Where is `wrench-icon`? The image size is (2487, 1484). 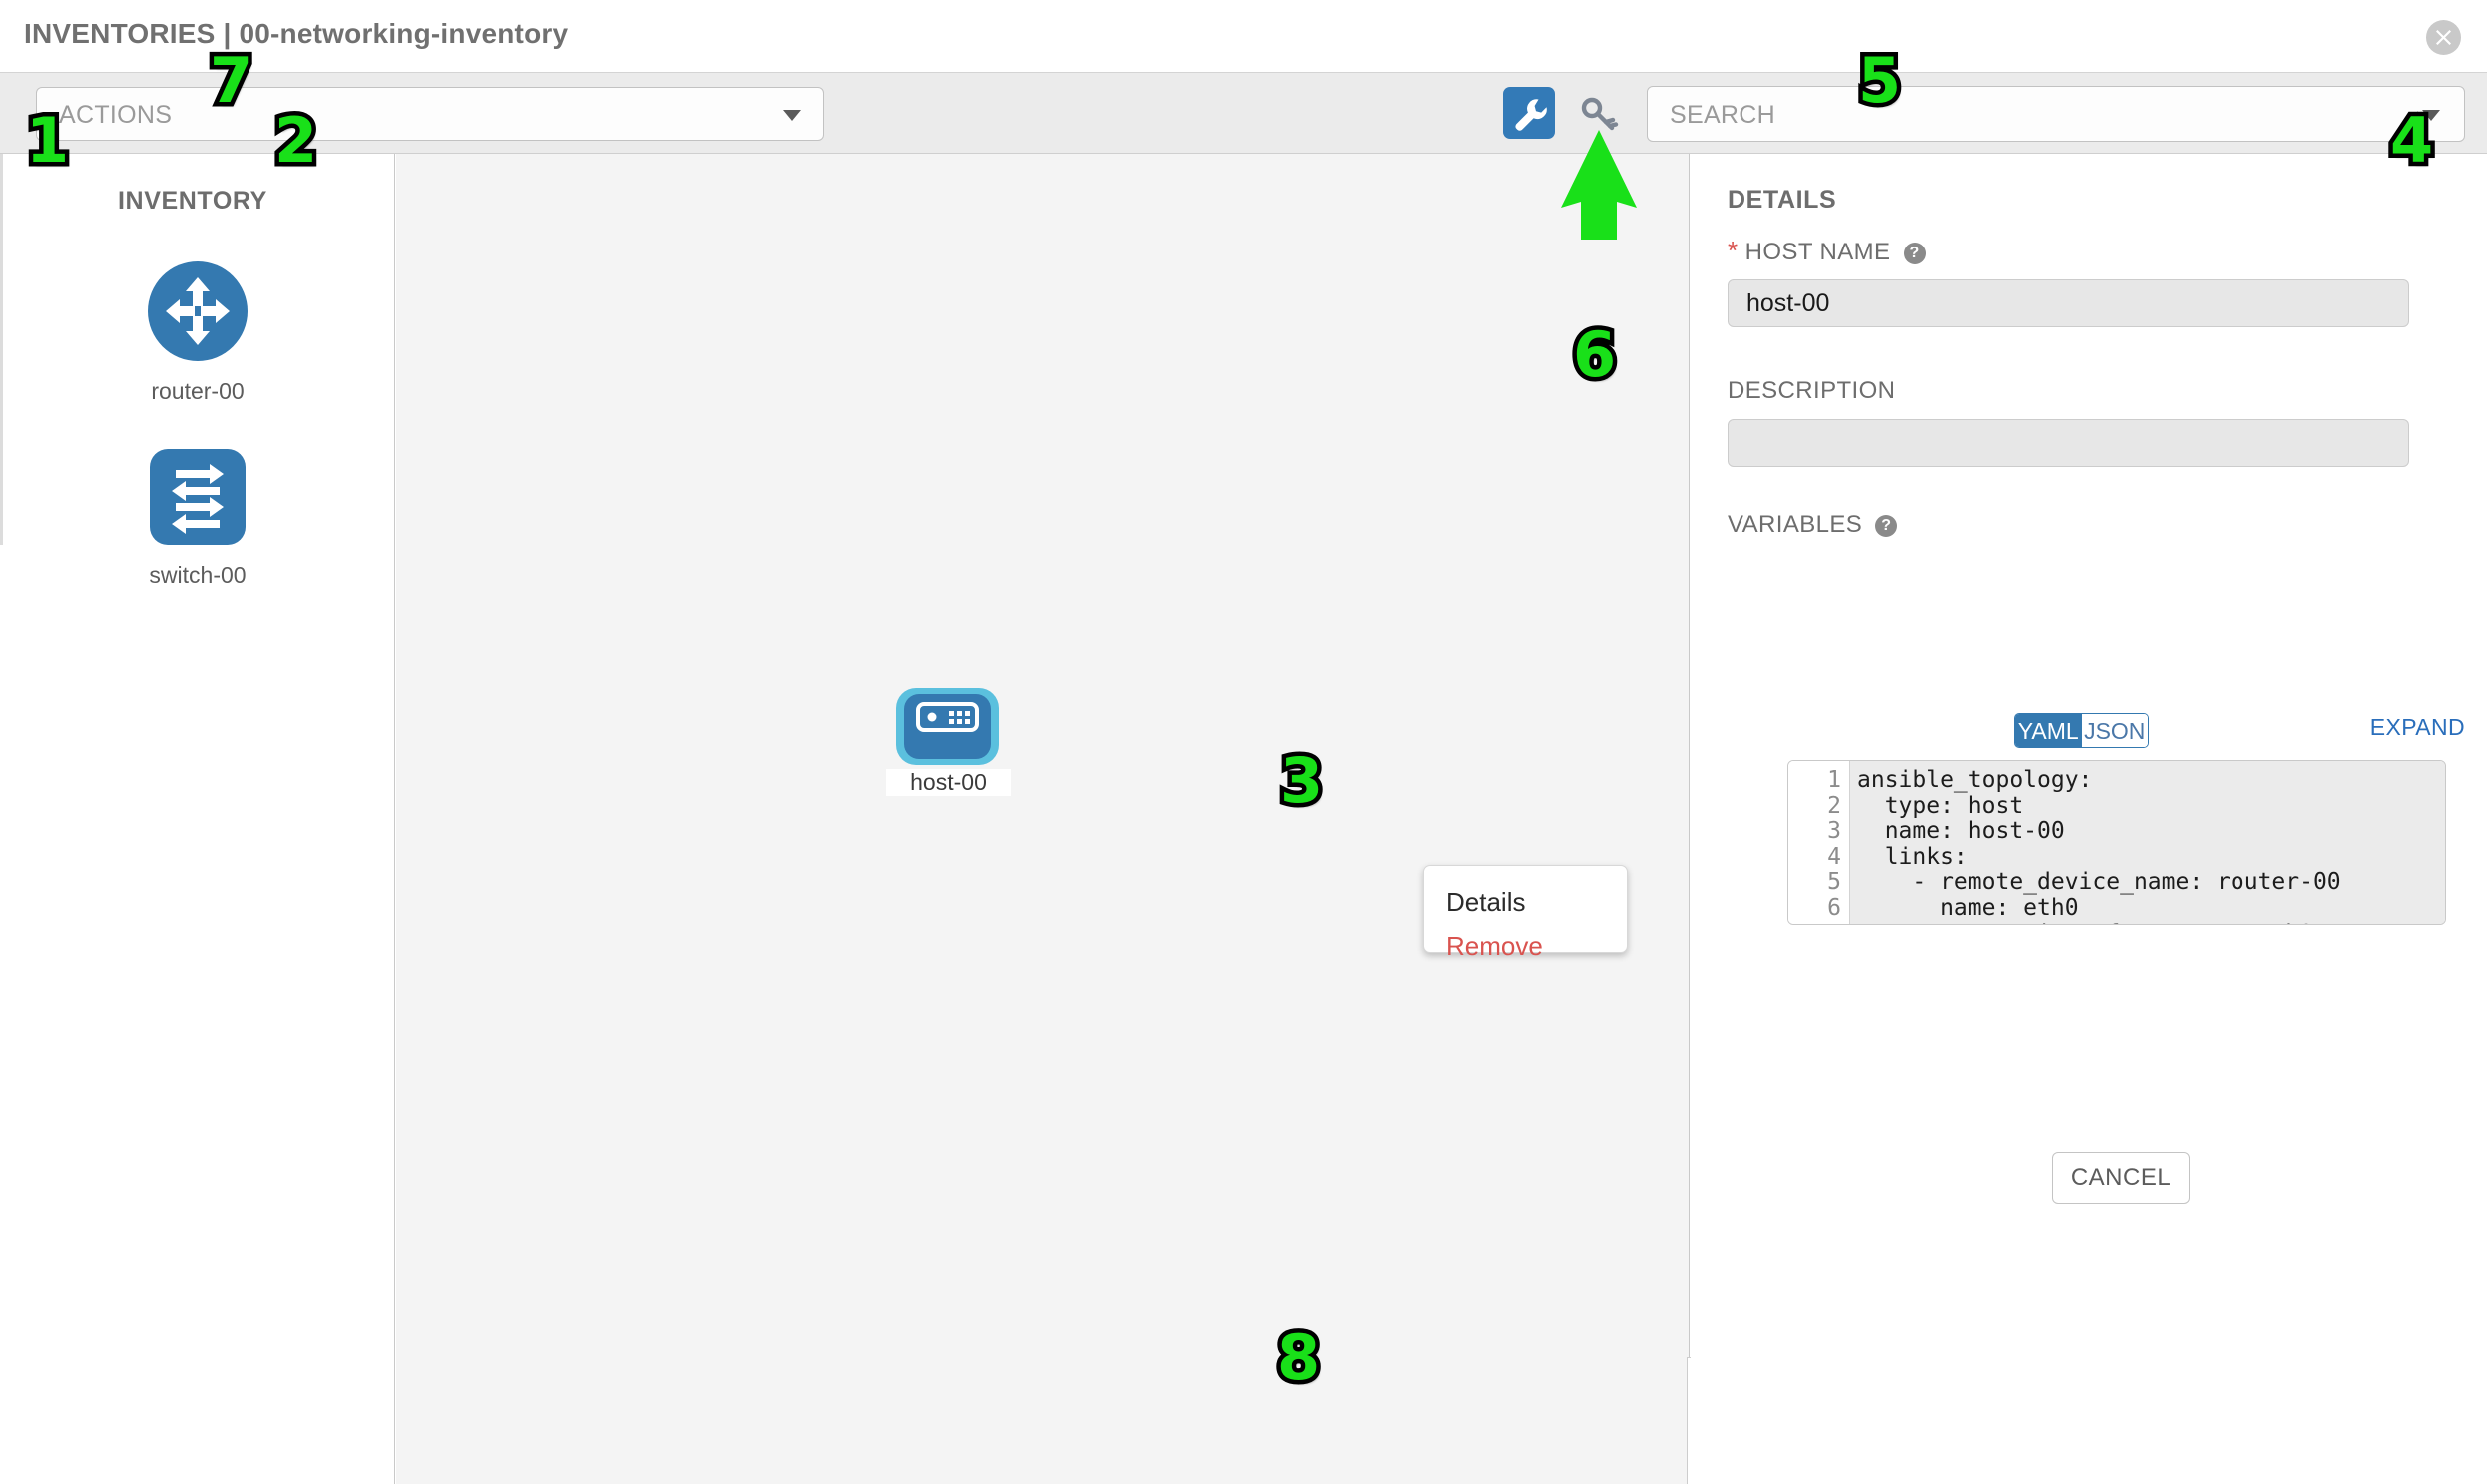 wrench-icon is located at coordinates (1529, 113).